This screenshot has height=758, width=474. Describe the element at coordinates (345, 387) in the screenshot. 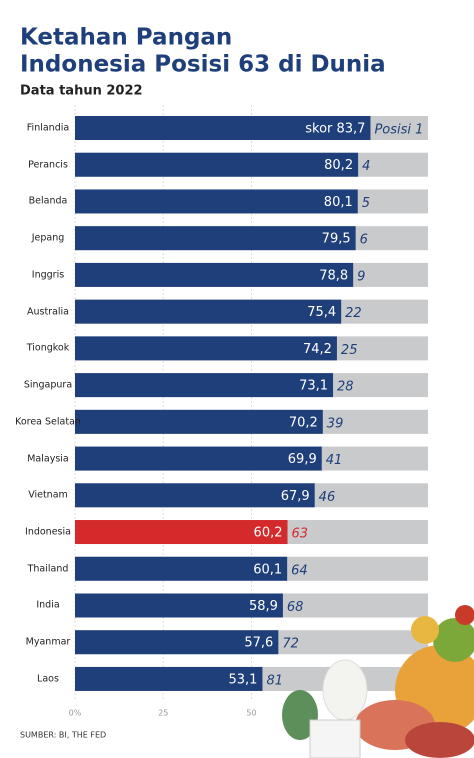

I see `rank-label: 28` at that location.